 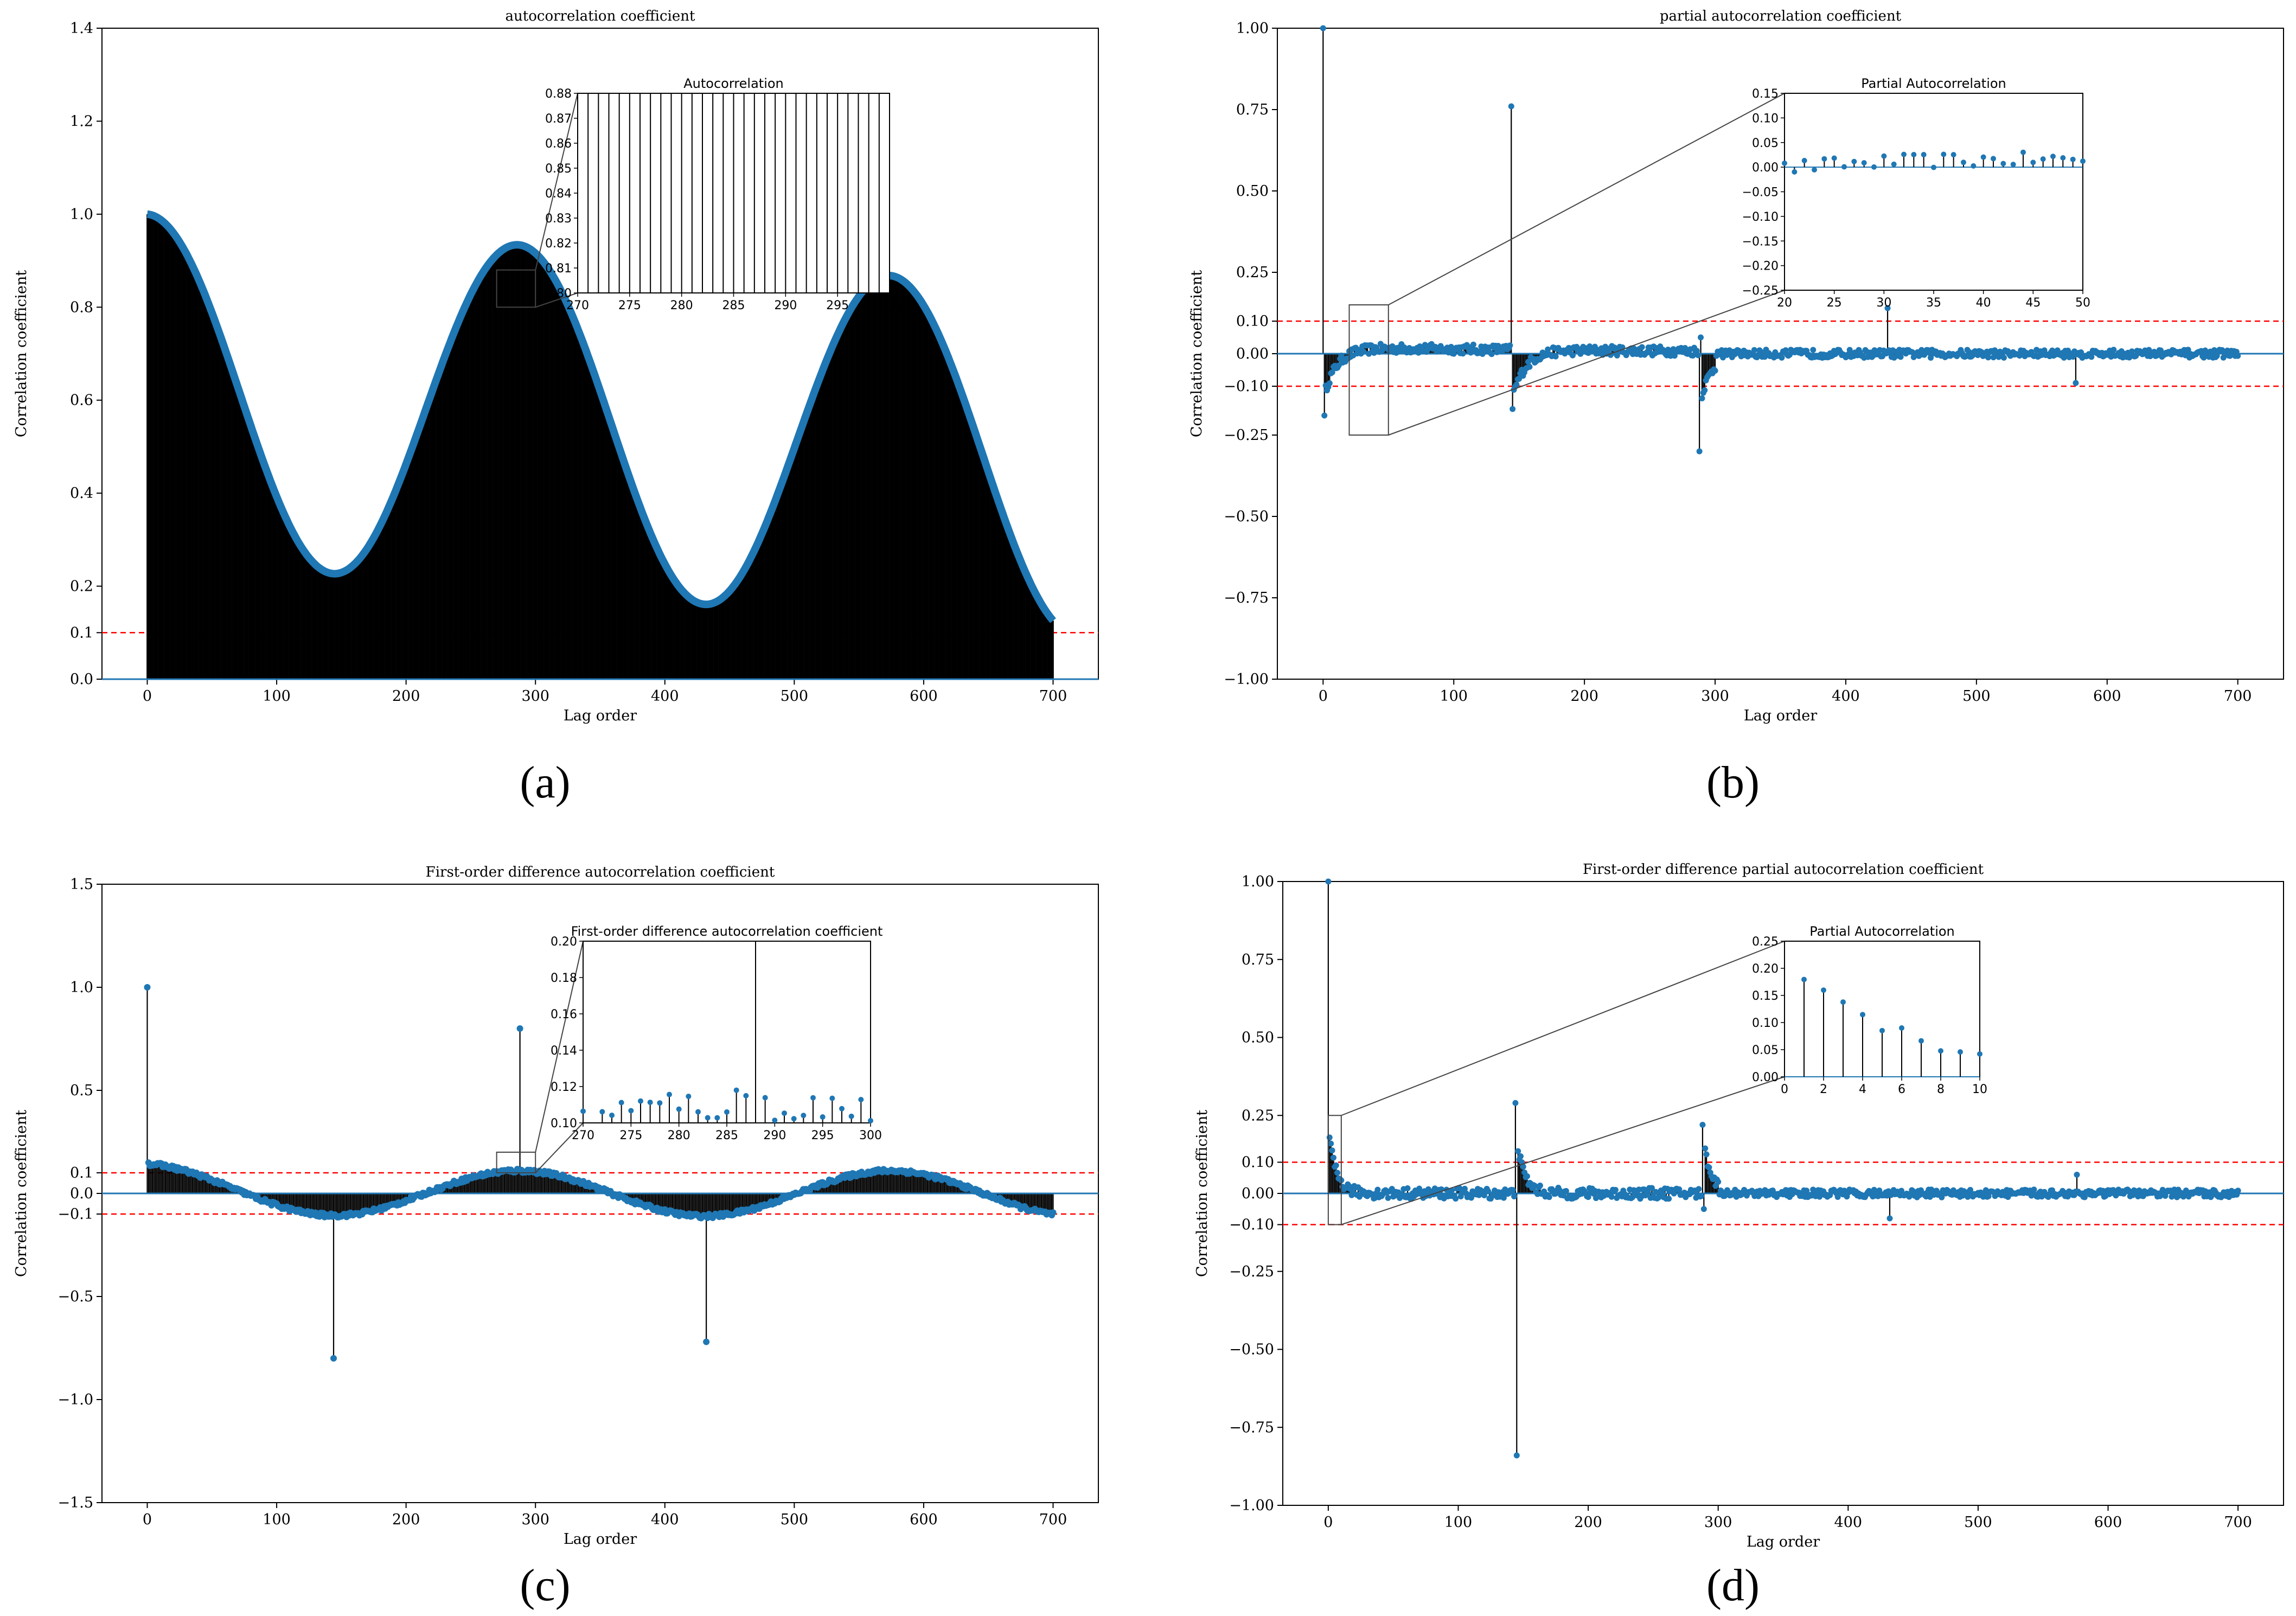 What do you see at coordinates (871, 1135) in the screenshot?
I see `chart-c-inset-xtick-label: 300` at bounding box center [871, 1135].